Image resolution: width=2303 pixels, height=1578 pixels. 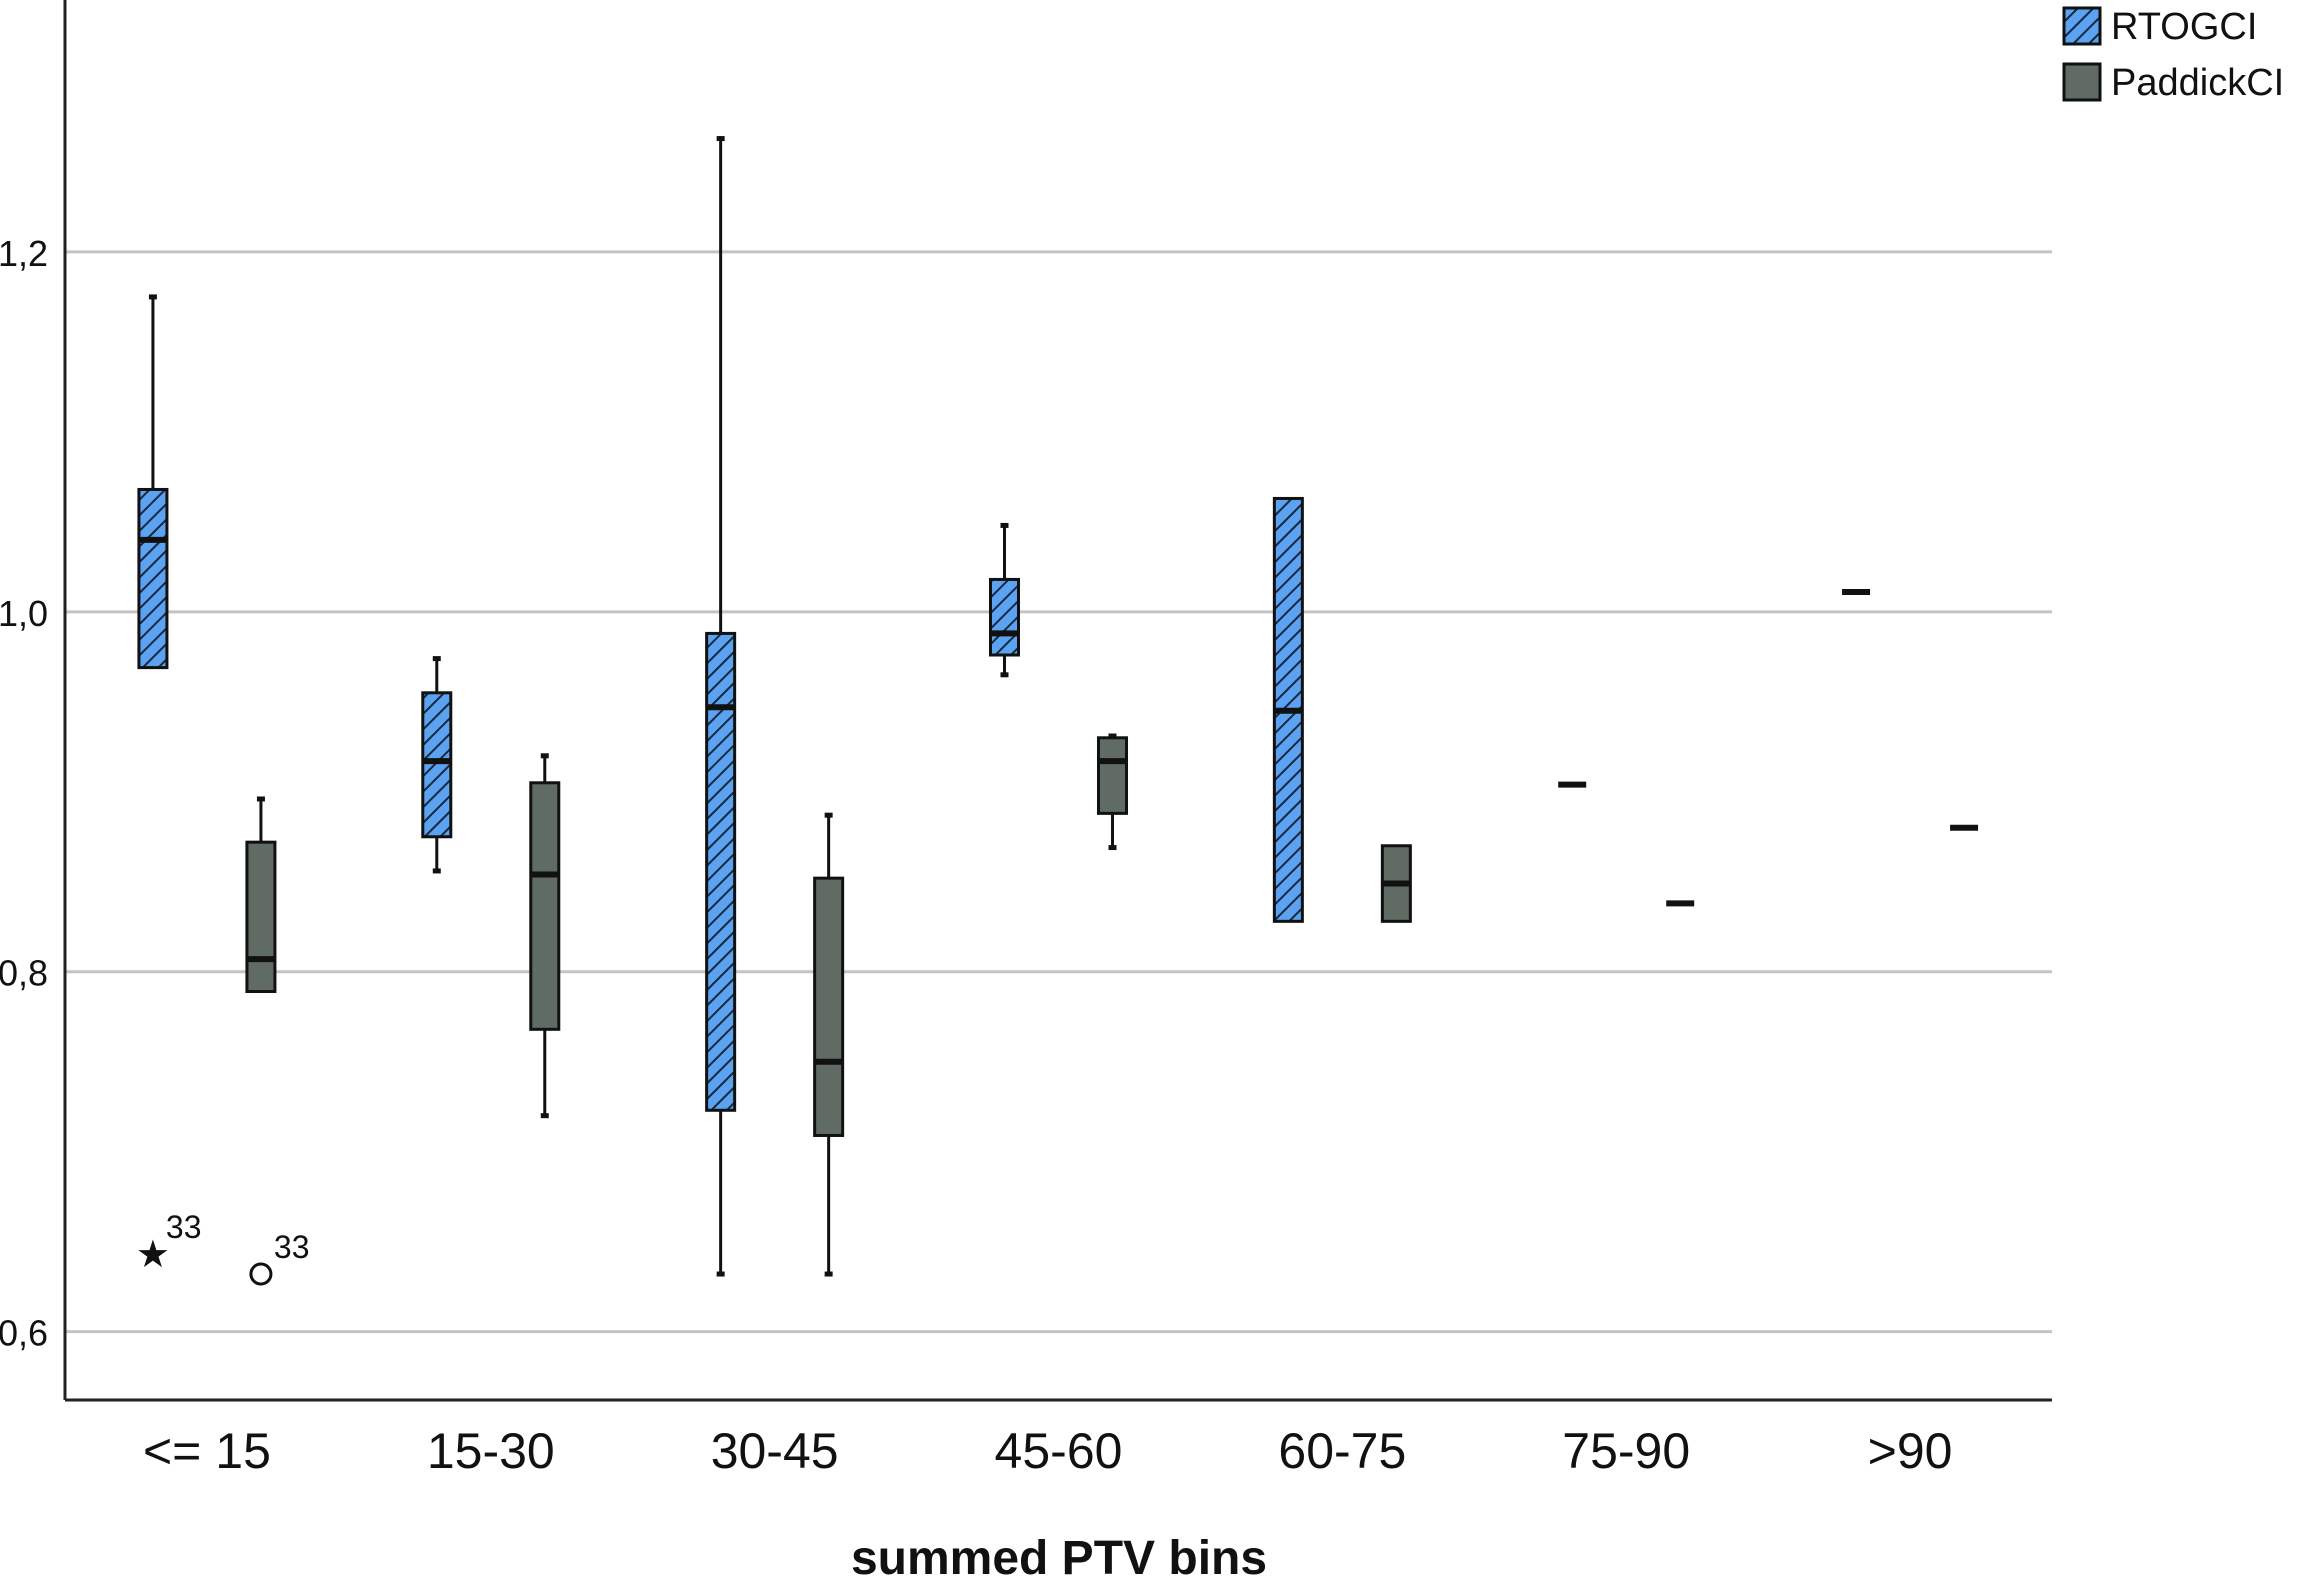 What do you see at coordinates (2197, 83) in the screenshot?
I see `legend-label: PaddickCI` at bounding box center [2197, 83].